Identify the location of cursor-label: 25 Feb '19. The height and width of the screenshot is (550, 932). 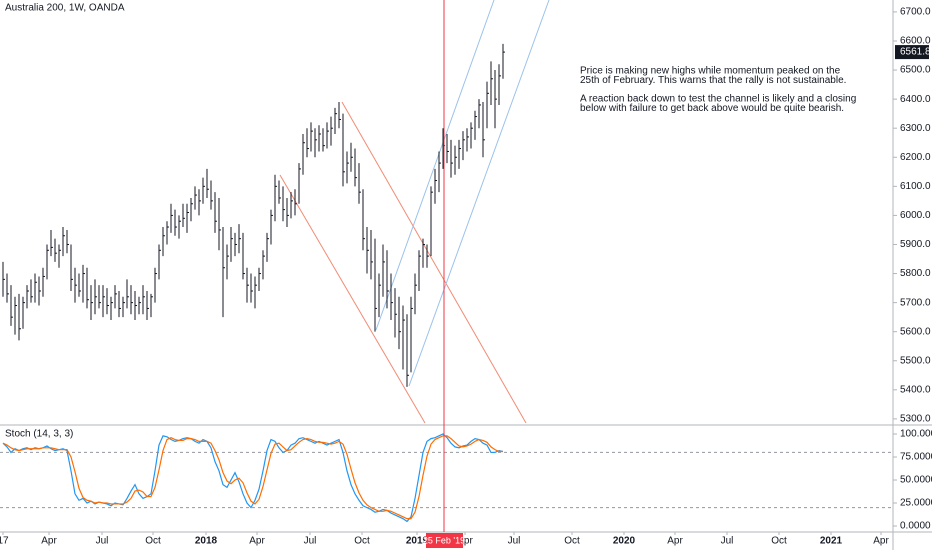
(444, 540).